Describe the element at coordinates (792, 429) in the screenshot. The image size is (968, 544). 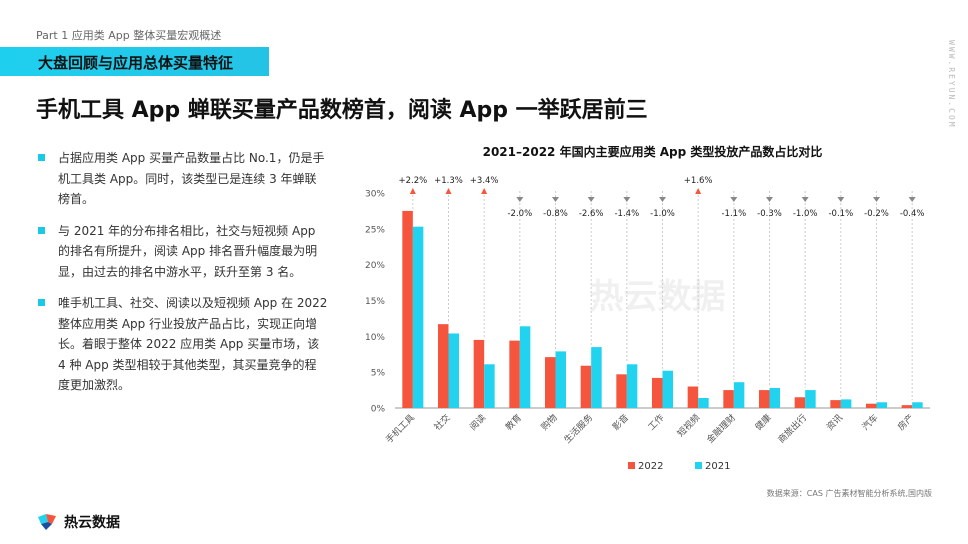
I see `x-tick-label: 商旅出行` at that location.